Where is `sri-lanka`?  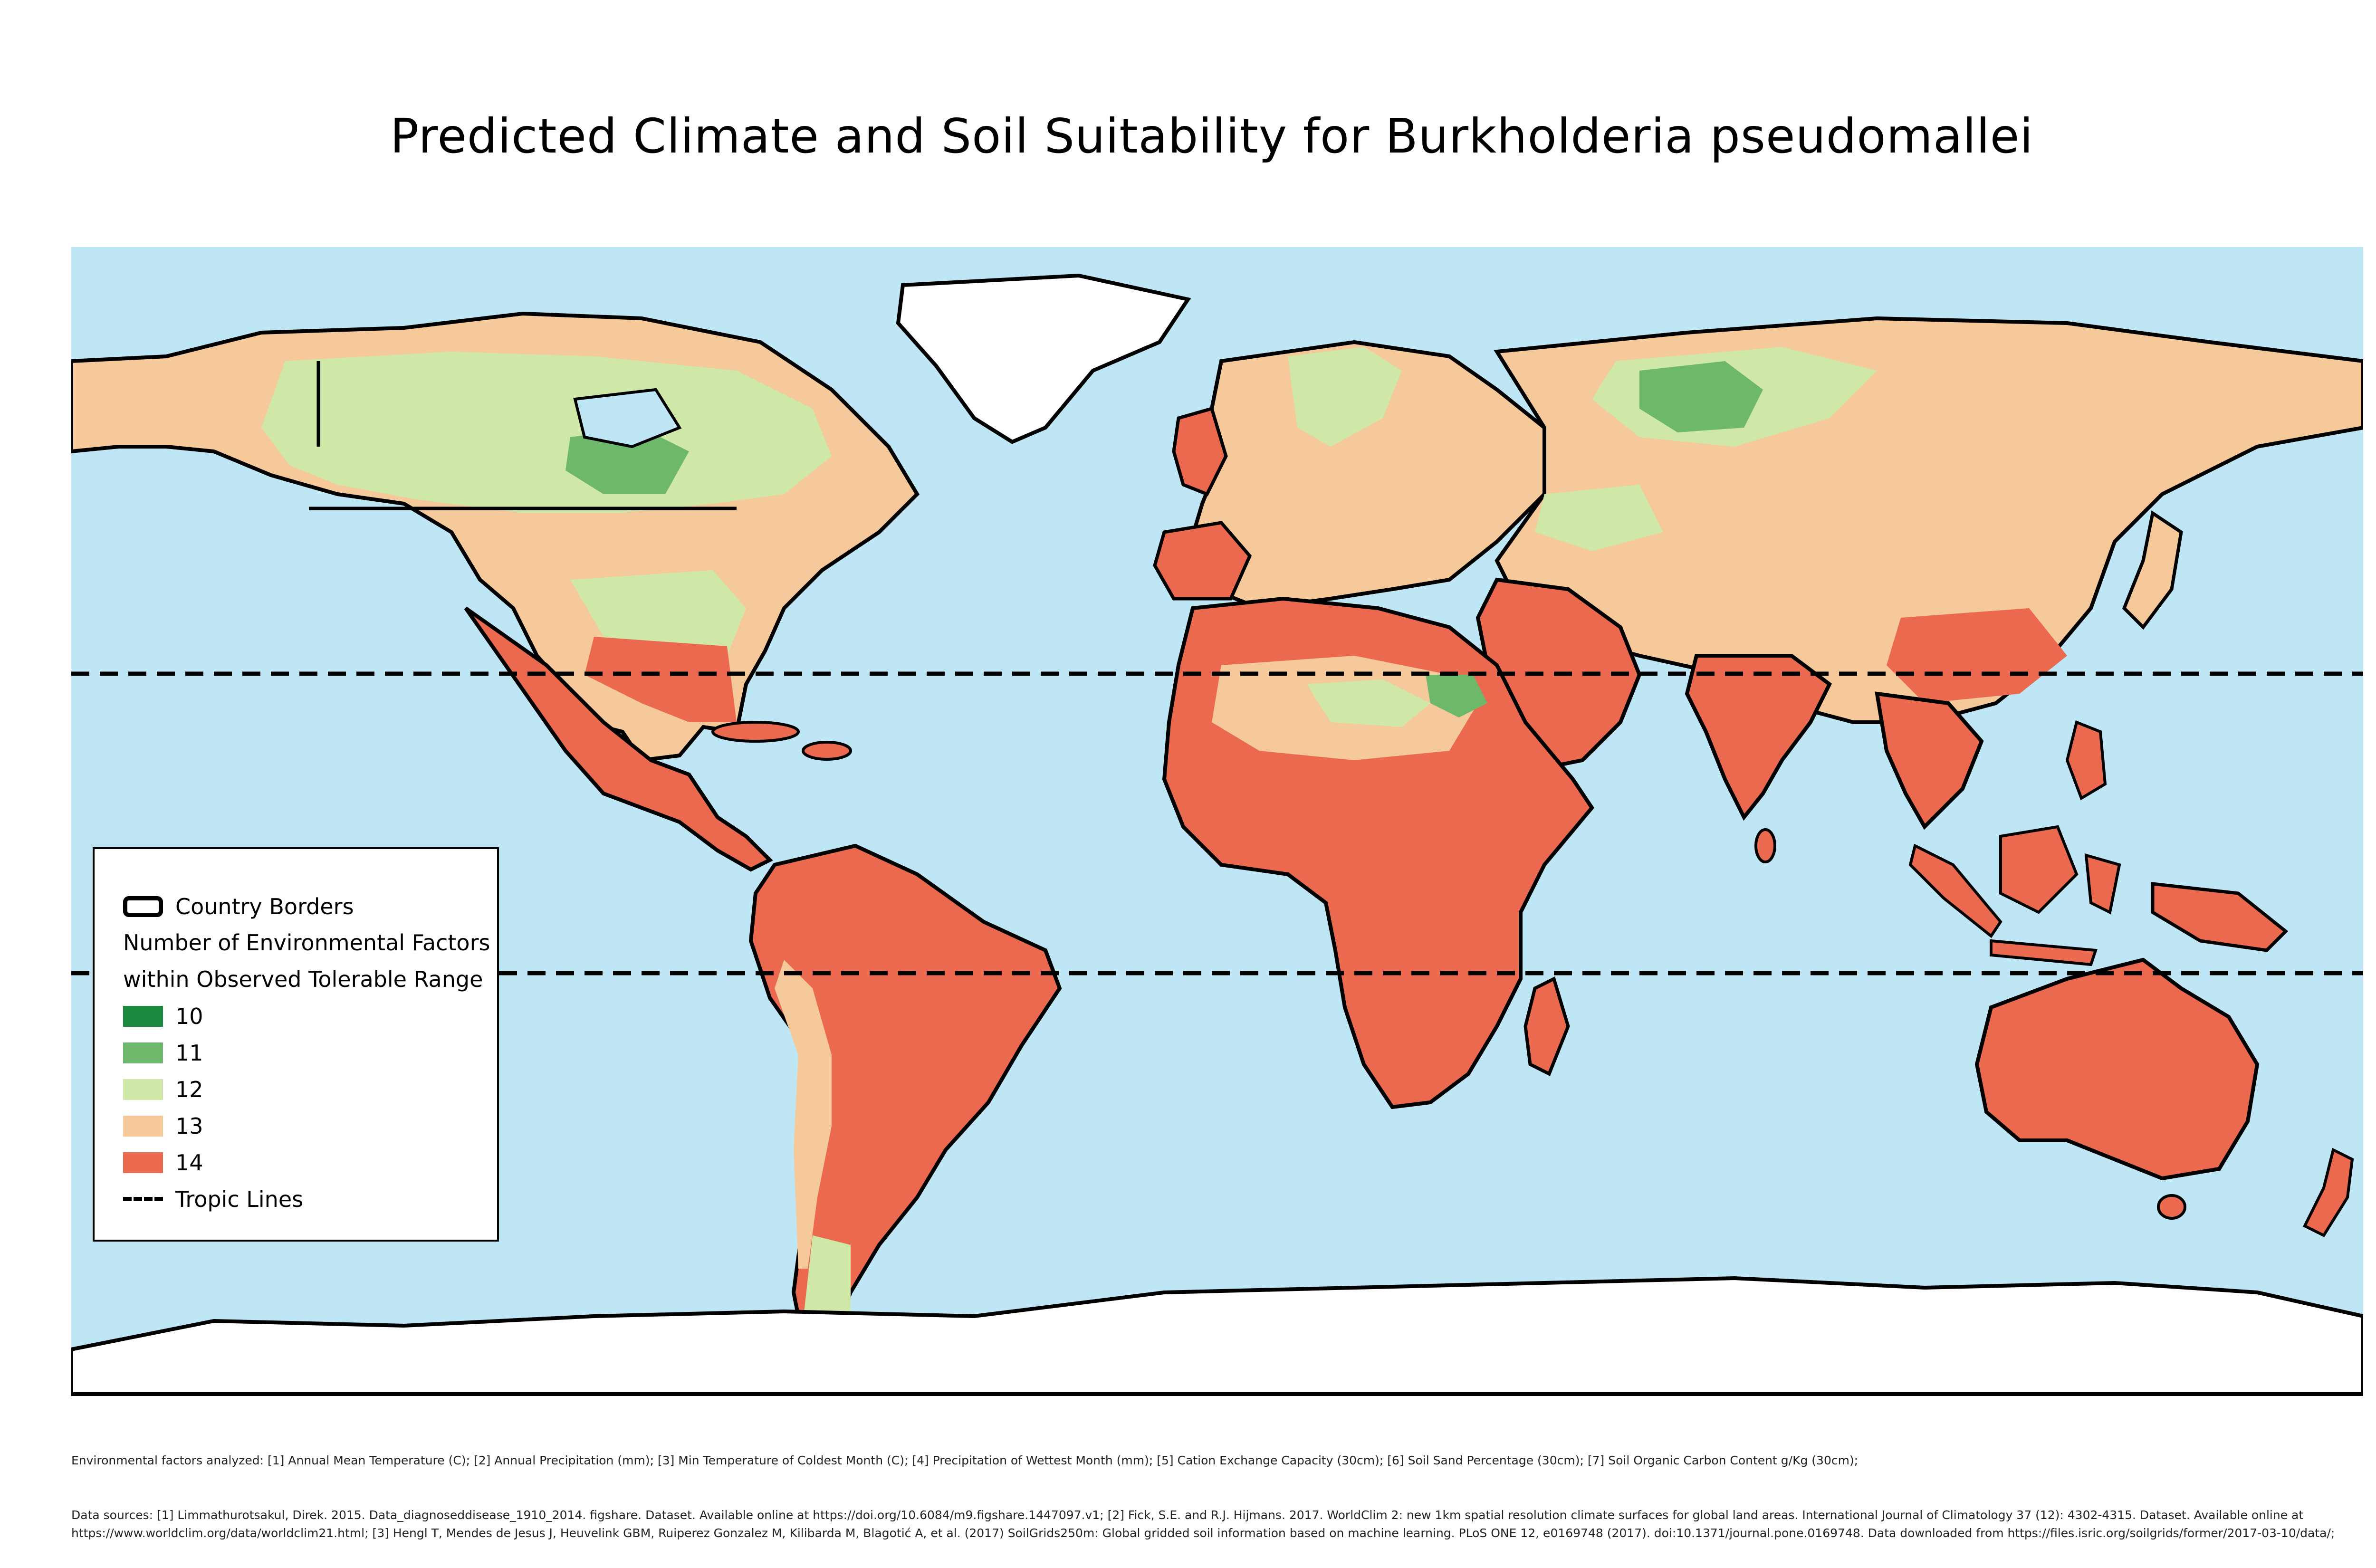
sri-lanka is located at coordinates (1765, 846).